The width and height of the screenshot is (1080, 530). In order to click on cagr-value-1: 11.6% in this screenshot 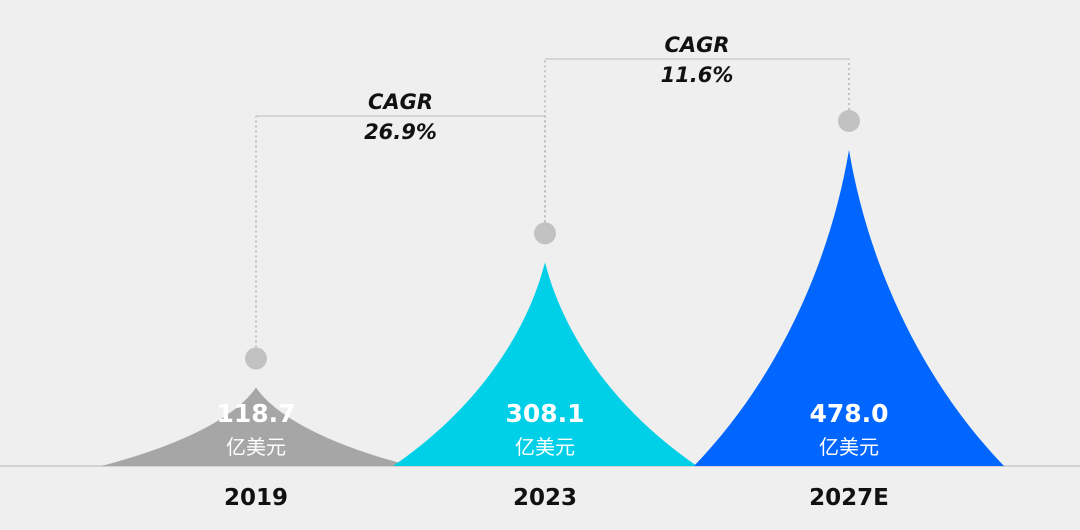, I will do `click(697, 75)`.